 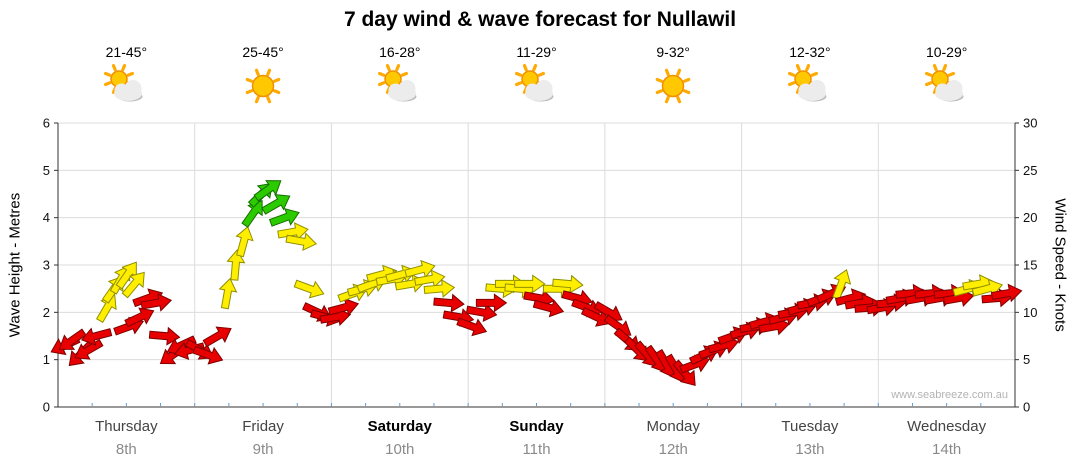 What do you see at coordinates (126, 426) in the screenshot?
I see `day-label: Thursday` at bounding box center [126, 426].